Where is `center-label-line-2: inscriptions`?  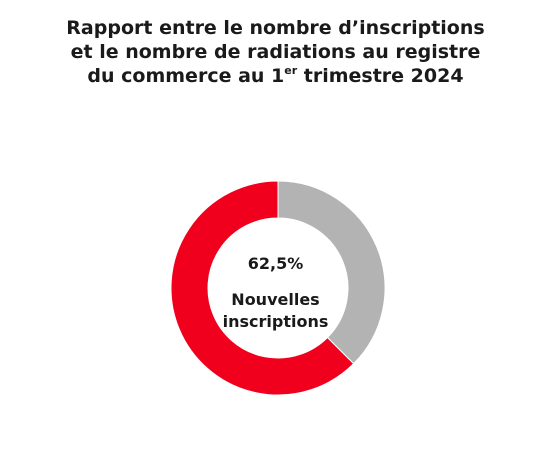 center-label-line-2: inscriptions is located at coordinates (275, 321).